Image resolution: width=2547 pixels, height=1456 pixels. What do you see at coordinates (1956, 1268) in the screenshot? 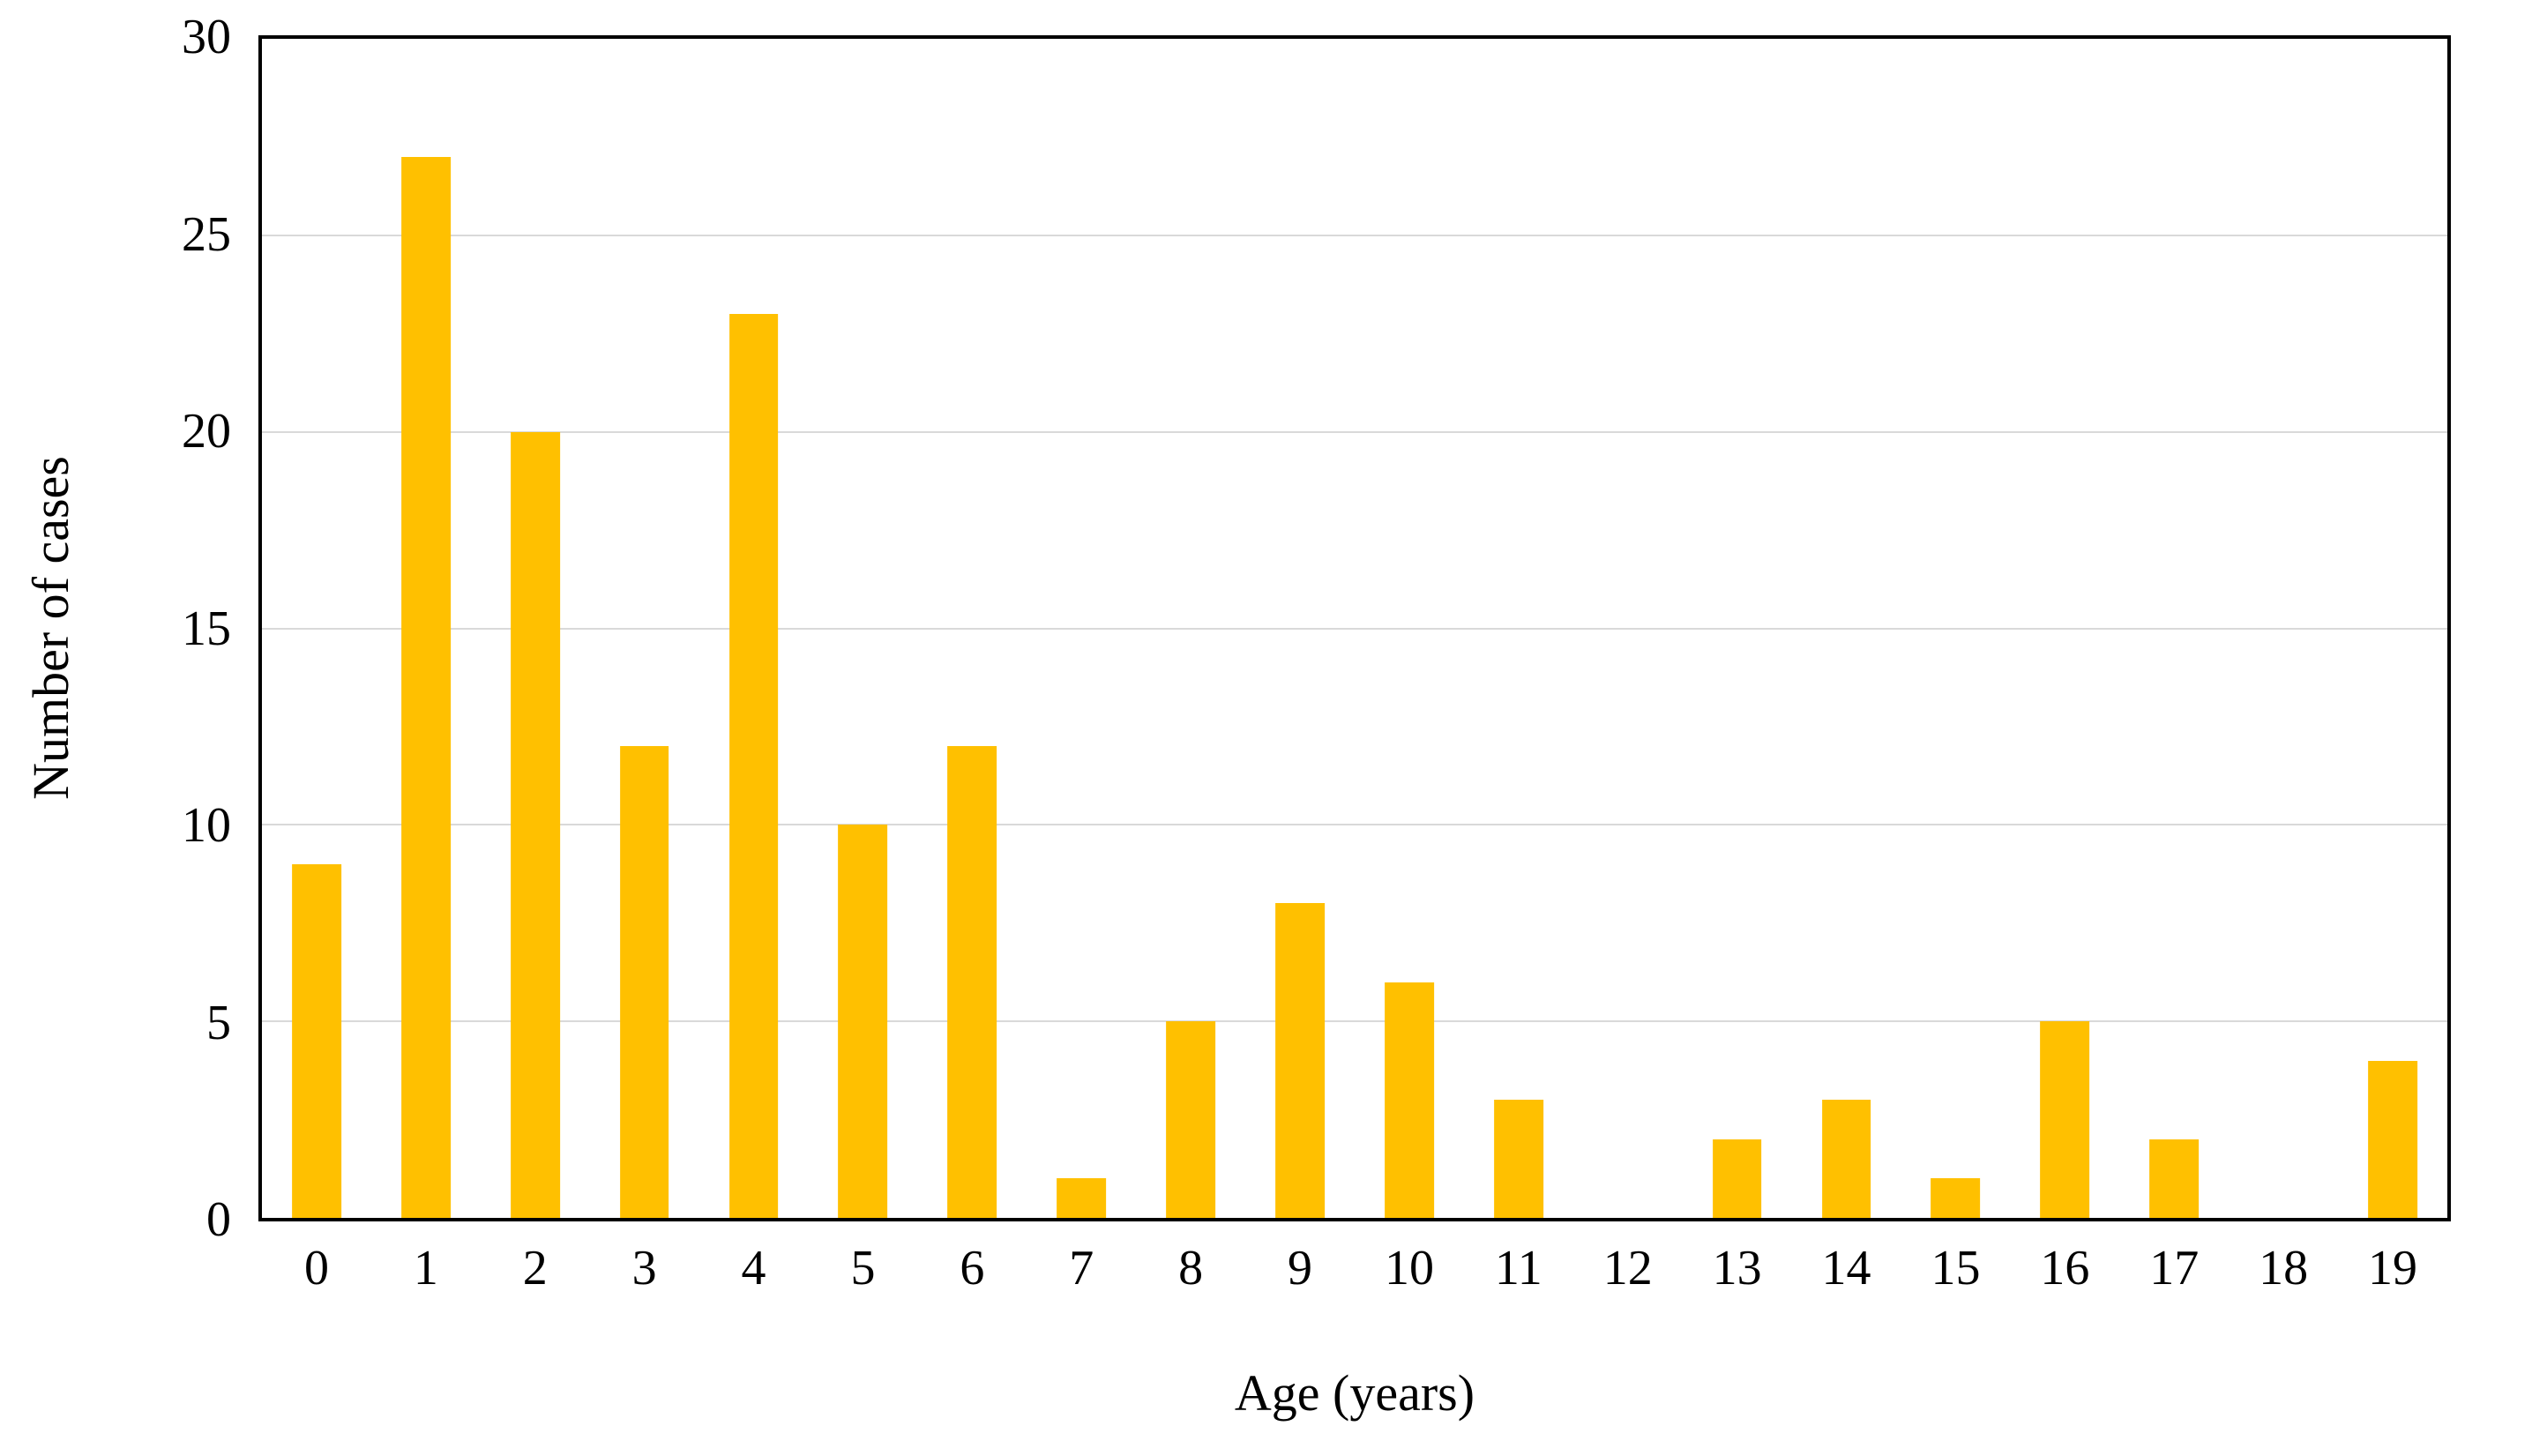
I see `x-tick-label-15: 15` at bounding box center [1956, 1268].